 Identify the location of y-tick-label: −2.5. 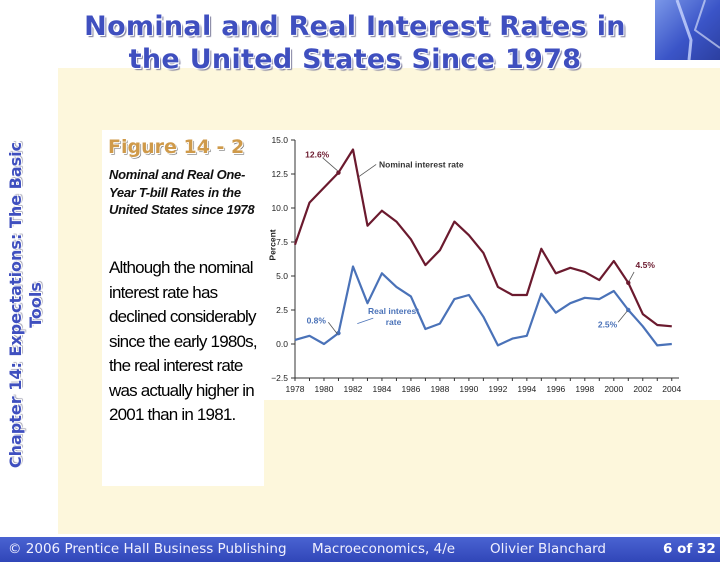
(279, 378).